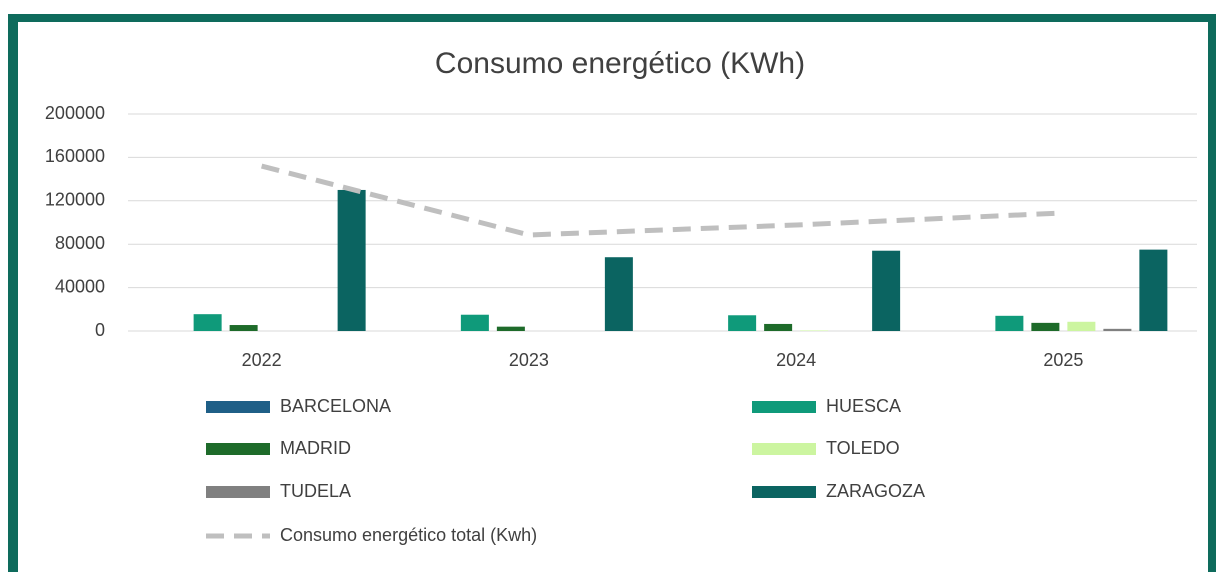 The image size is (1216, 572). I want to click on x-tick-label: 2023, so click(529, 360).